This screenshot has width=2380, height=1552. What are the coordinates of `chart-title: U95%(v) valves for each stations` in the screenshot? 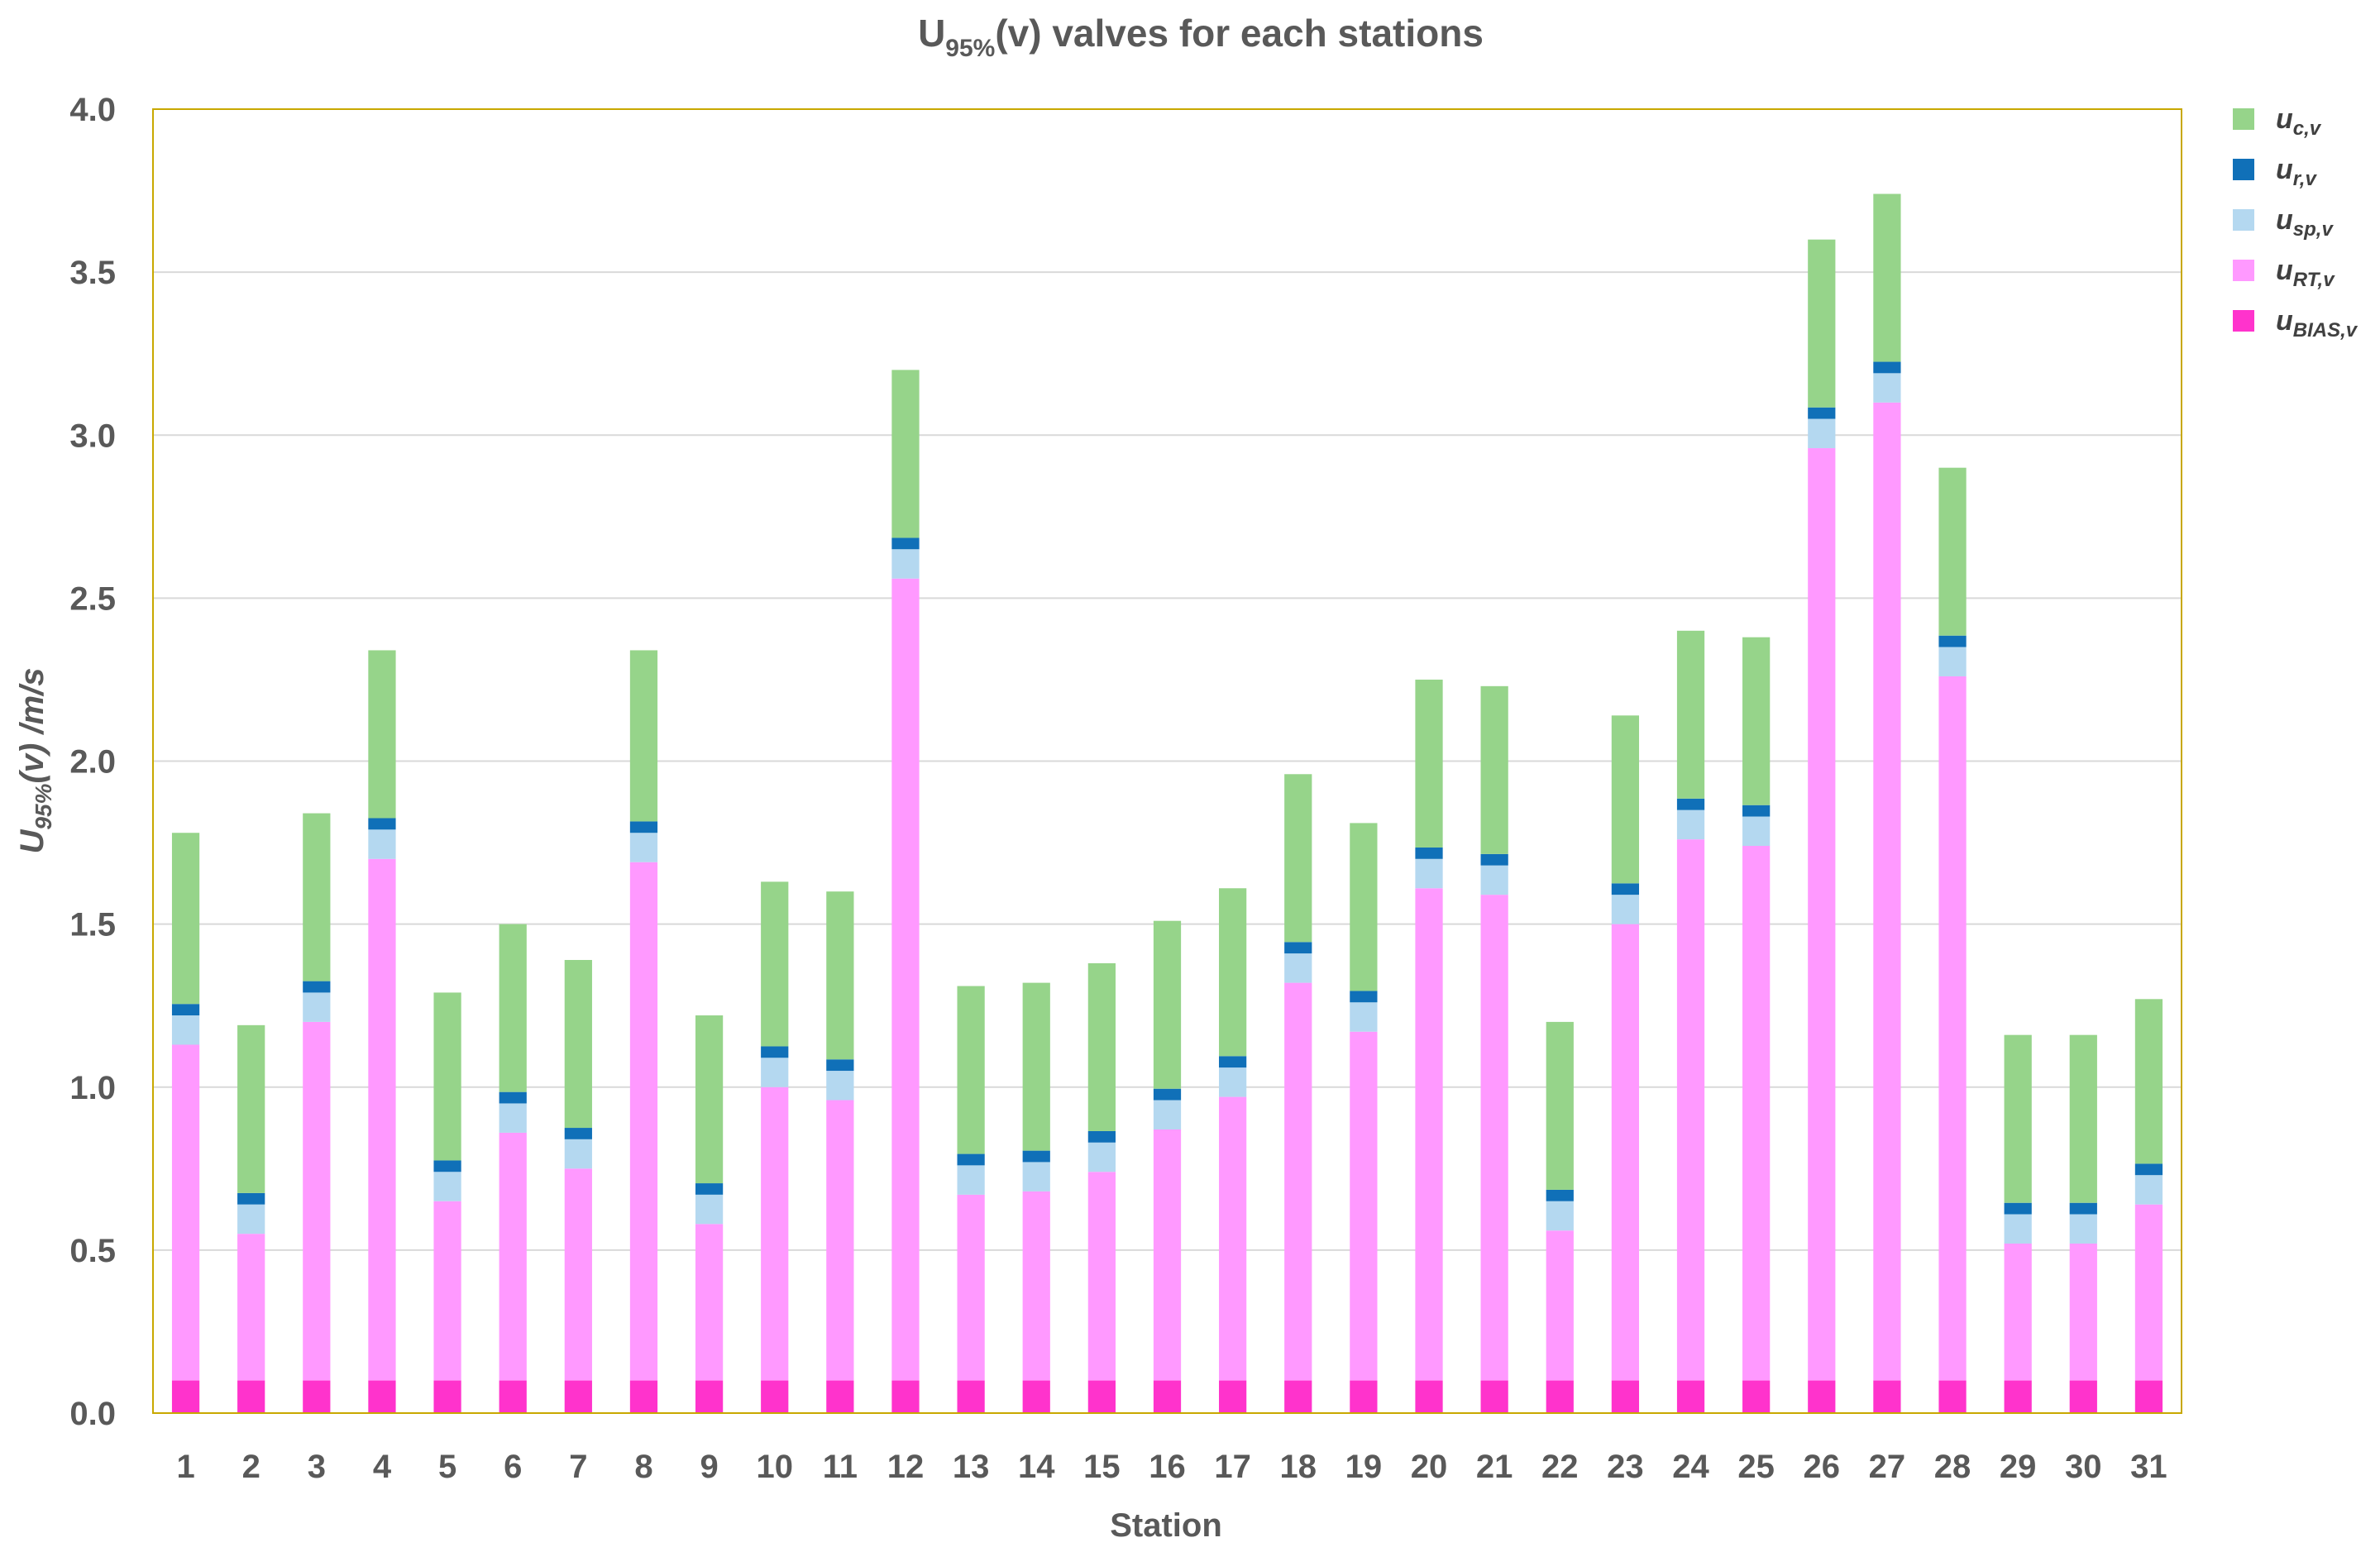 It's located at (1201, 37).